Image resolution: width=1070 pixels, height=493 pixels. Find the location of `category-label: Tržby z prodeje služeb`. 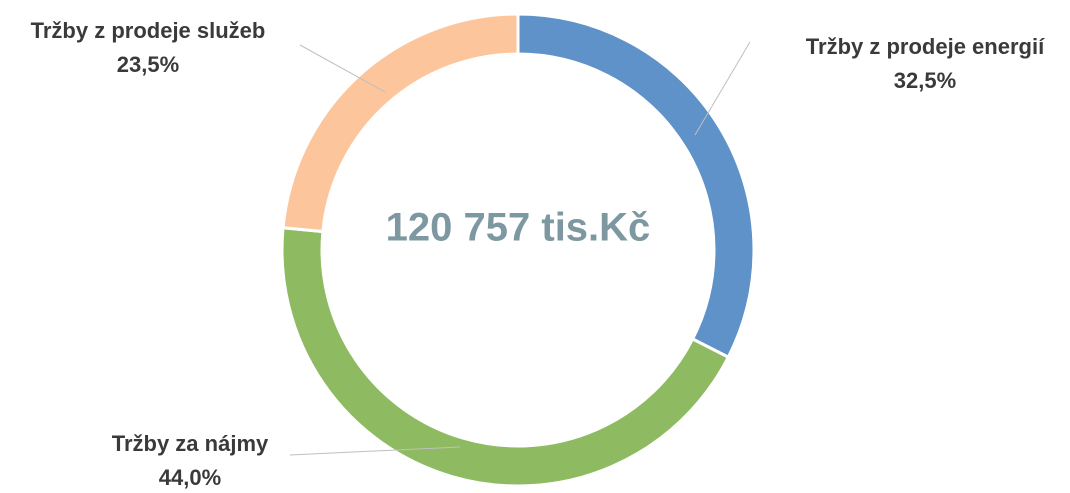

category-label: Tržby z prodeje služeb is located at coordinates (148, 30).